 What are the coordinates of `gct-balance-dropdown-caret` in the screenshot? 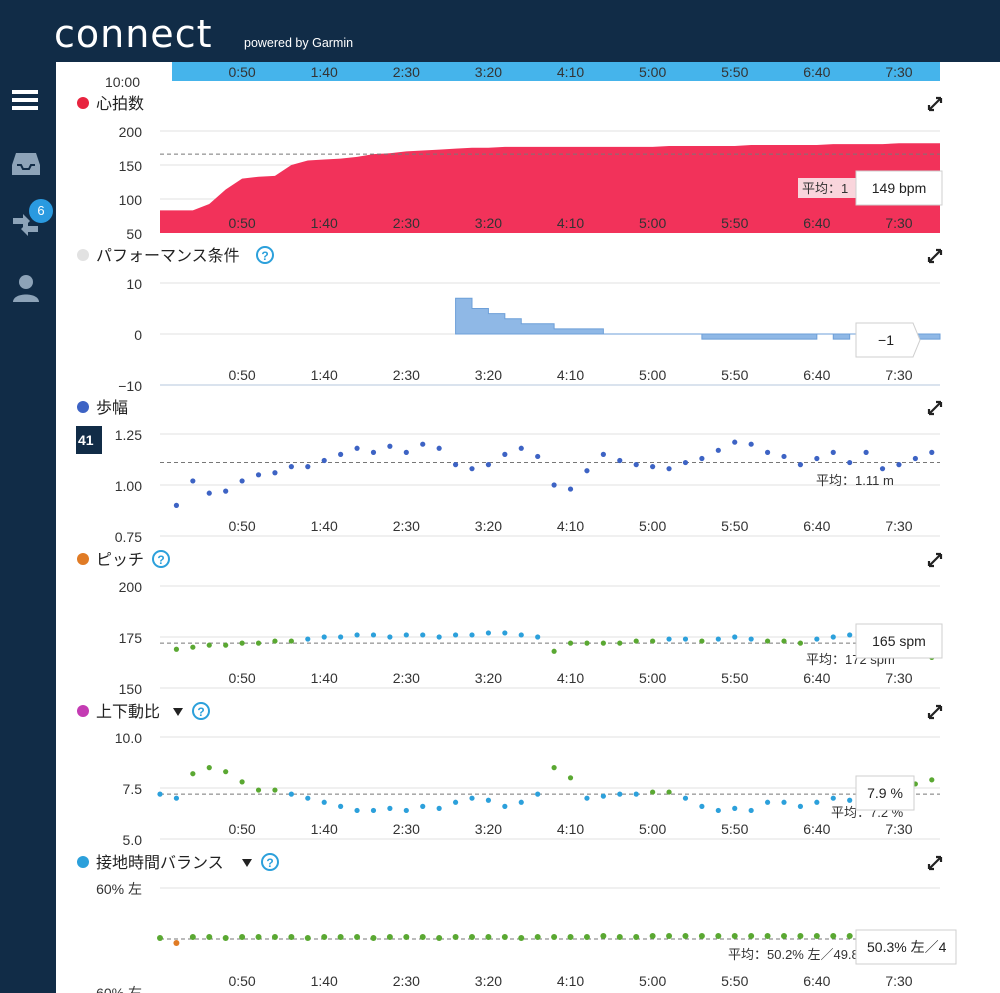 It's located at (247, 863).